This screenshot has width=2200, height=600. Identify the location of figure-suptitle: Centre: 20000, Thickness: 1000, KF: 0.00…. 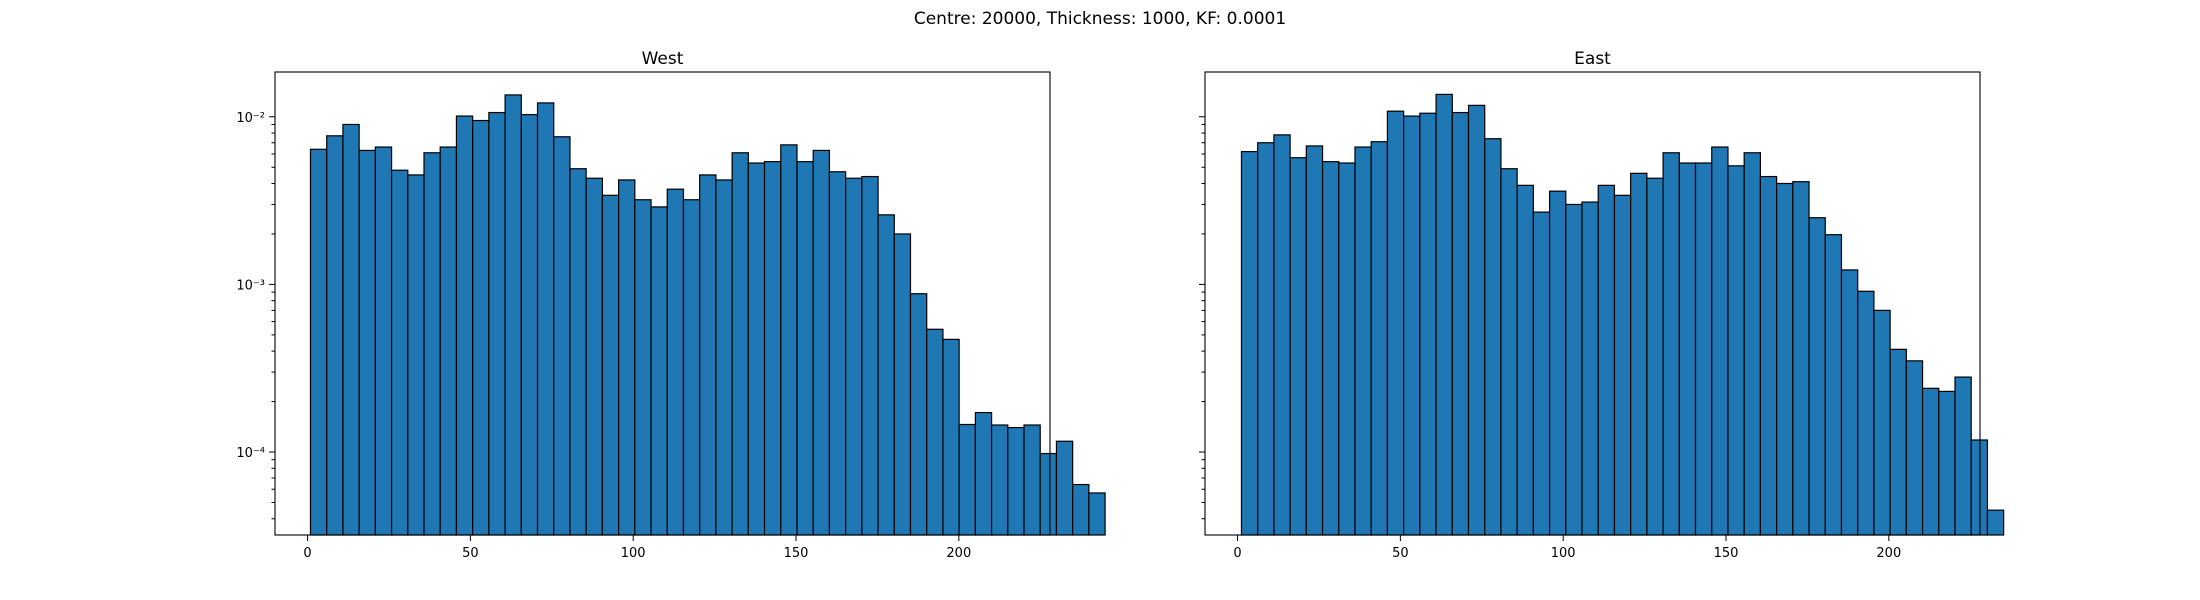
(1100, 19).